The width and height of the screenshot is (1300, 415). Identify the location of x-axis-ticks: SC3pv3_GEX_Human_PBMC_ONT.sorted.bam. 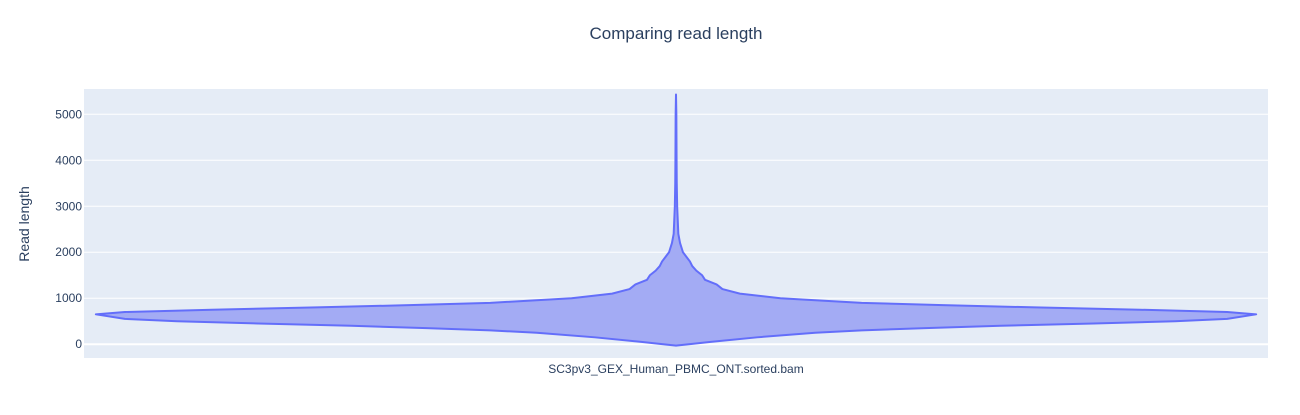
(675, 369).